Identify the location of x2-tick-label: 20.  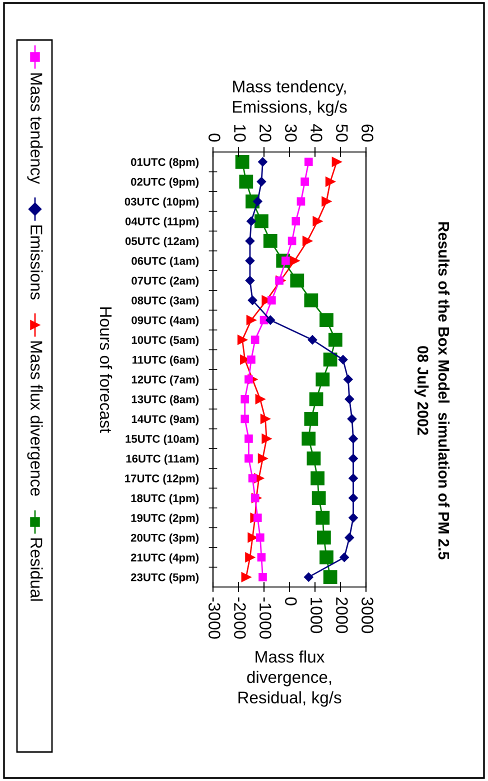
(266, 133).